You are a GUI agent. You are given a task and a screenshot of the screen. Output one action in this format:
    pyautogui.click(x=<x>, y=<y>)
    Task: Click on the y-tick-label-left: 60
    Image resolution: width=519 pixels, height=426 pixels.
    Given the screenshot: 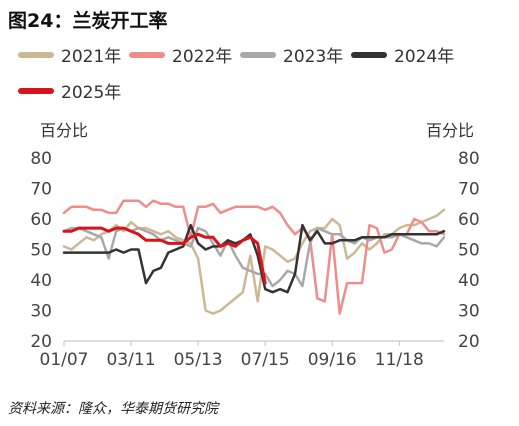 What is the action you would take?
    pyautogui.click(x=41, y=220)
    